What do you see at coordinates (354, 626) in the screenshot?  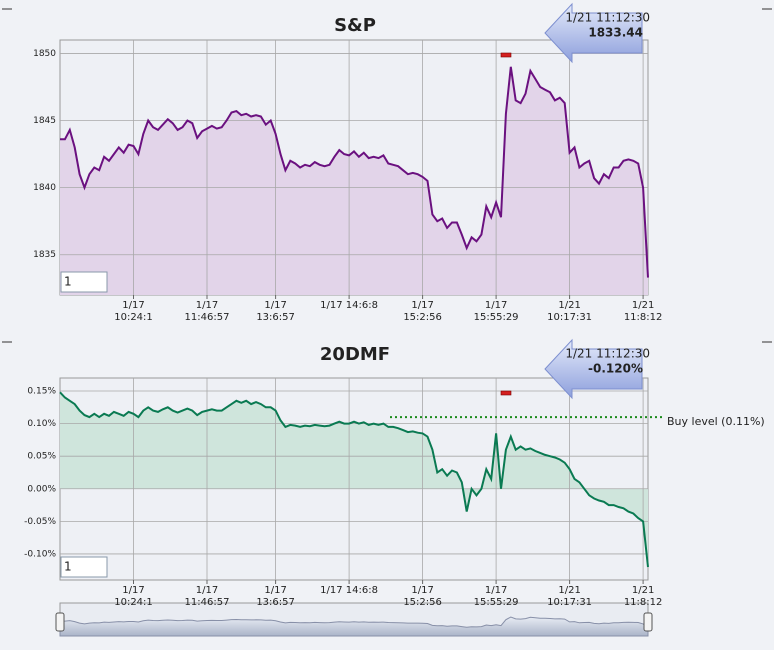 I see `navigator-area` at bounding box center [354, 626].